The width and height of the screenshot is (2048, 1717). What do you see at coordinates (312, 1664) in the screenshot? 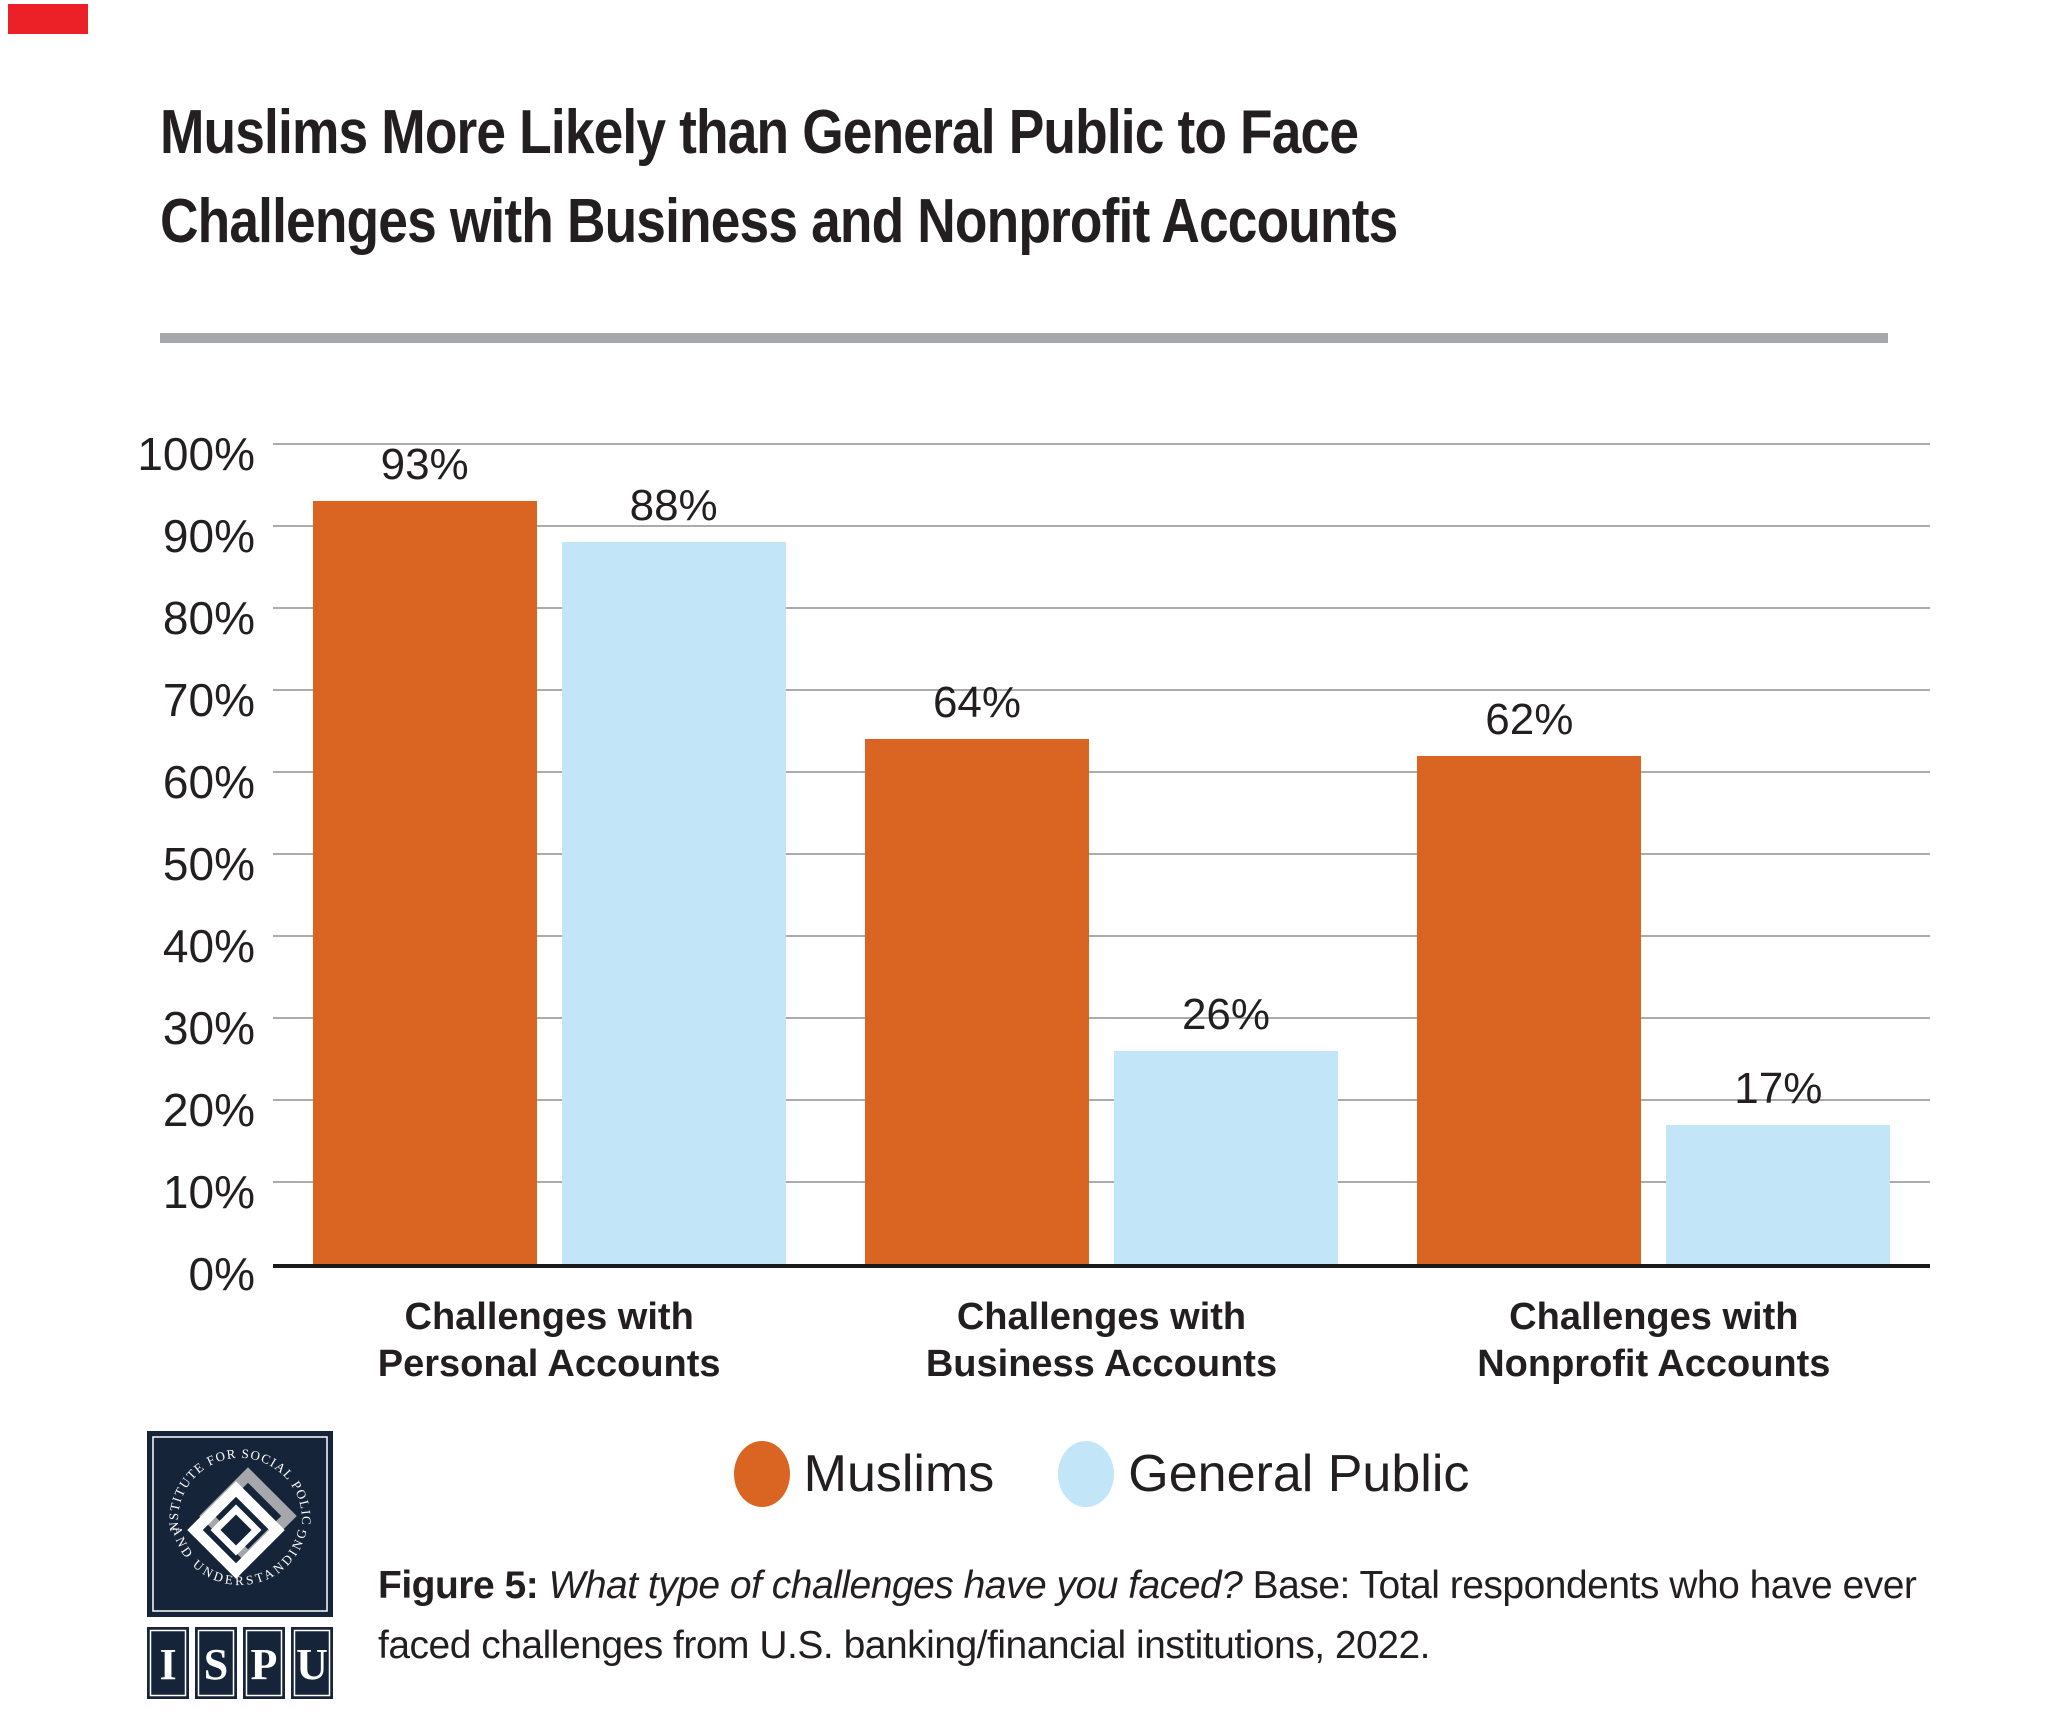
I see `logo-letter-u: U` at bounding box center [312, 1664].